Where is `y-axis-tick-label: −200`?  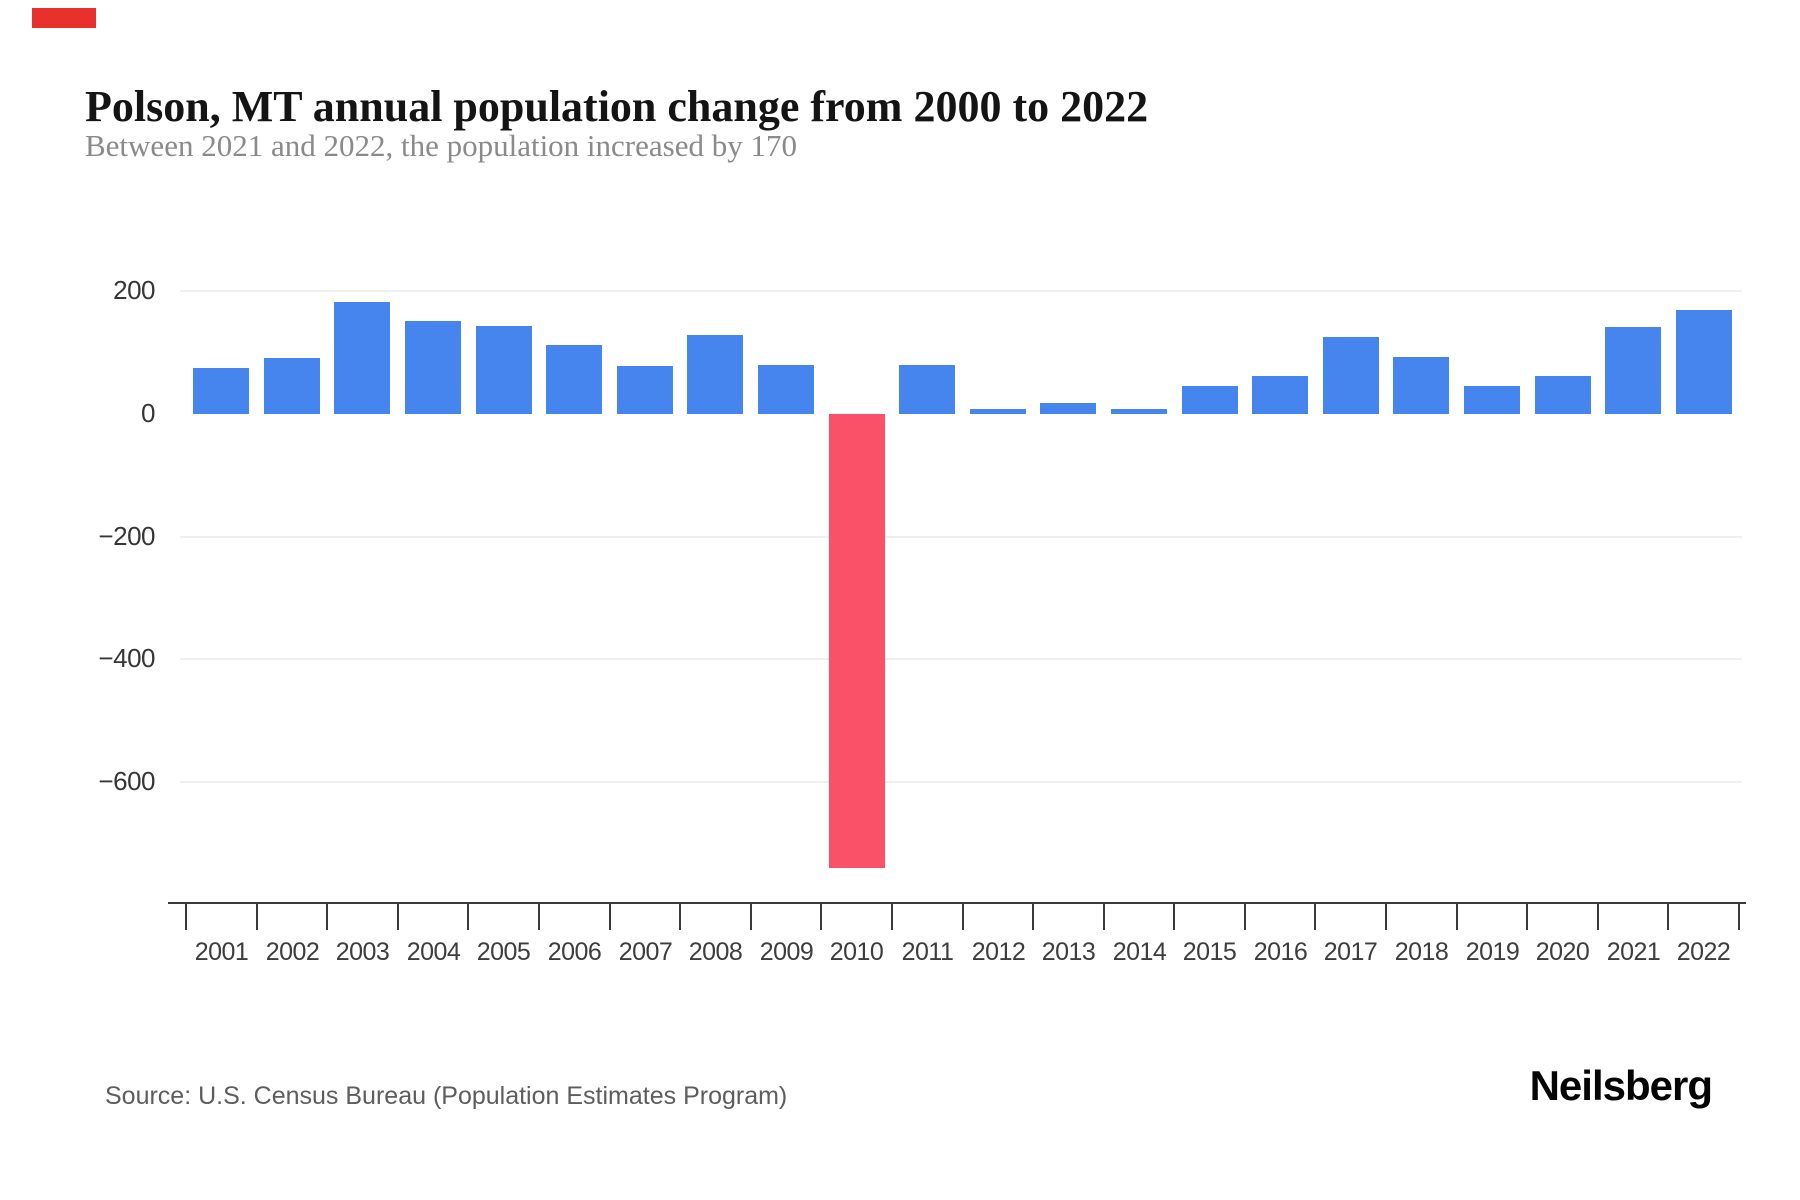
y-axis-tick-label: −200 is located at coordinates (126, 535).